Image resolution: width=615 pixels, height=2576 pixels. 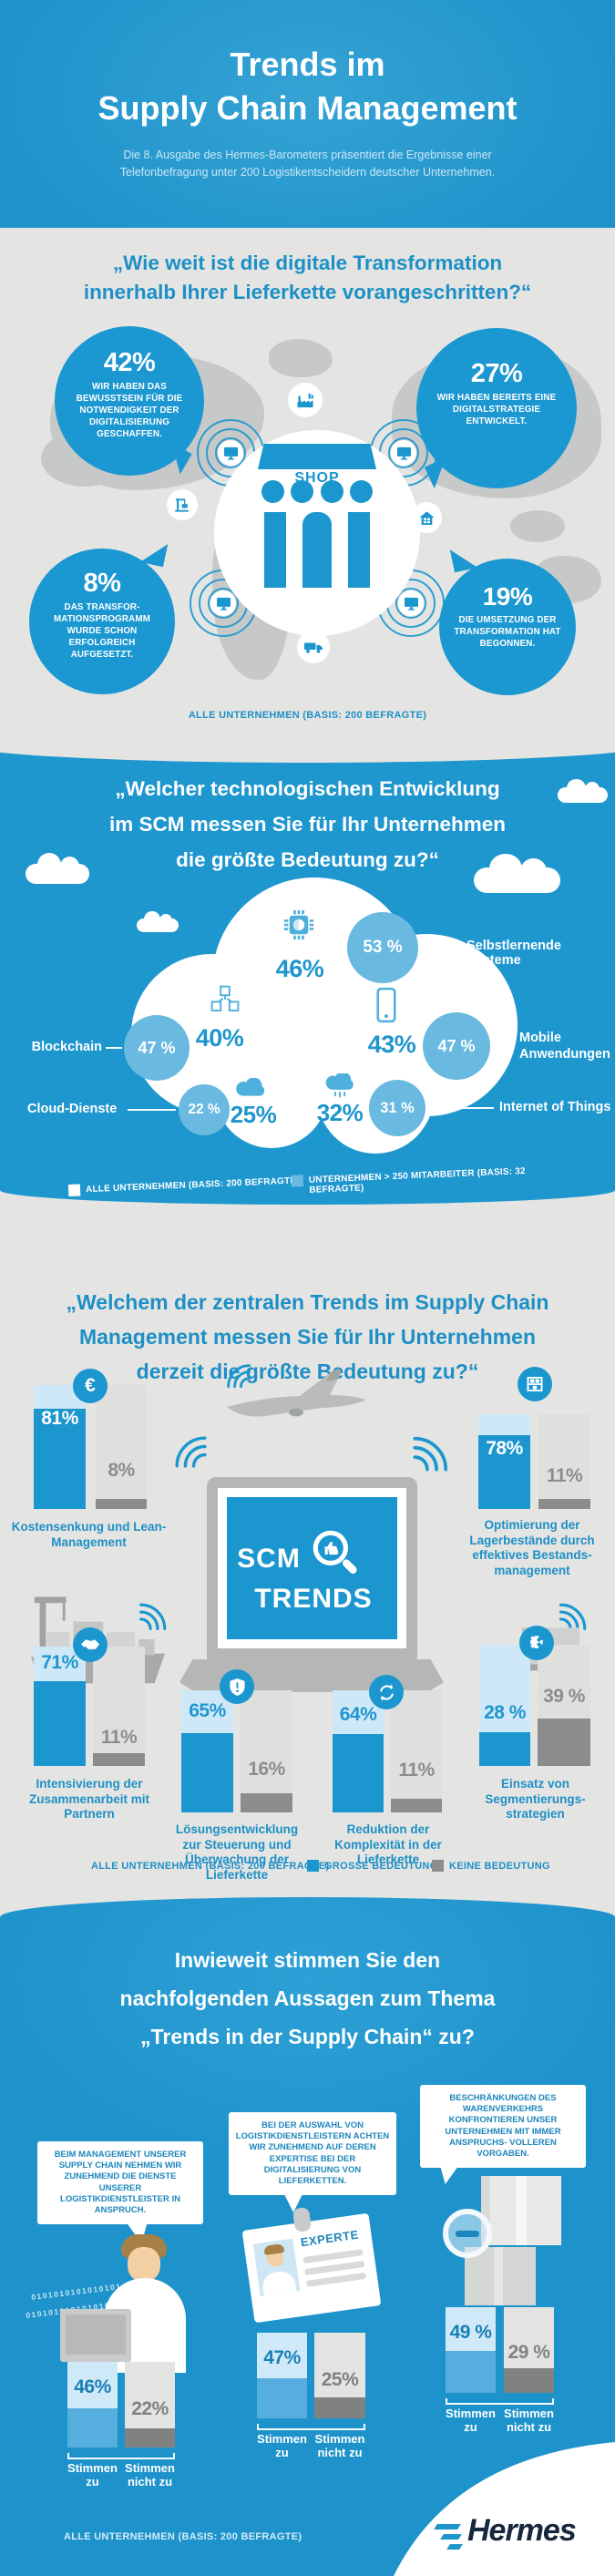 I want to click on section1-basis-note: ALLE UNTERNEHMEN (BASIS: 200 BEFRAGTE), so click(x=307, y=716).